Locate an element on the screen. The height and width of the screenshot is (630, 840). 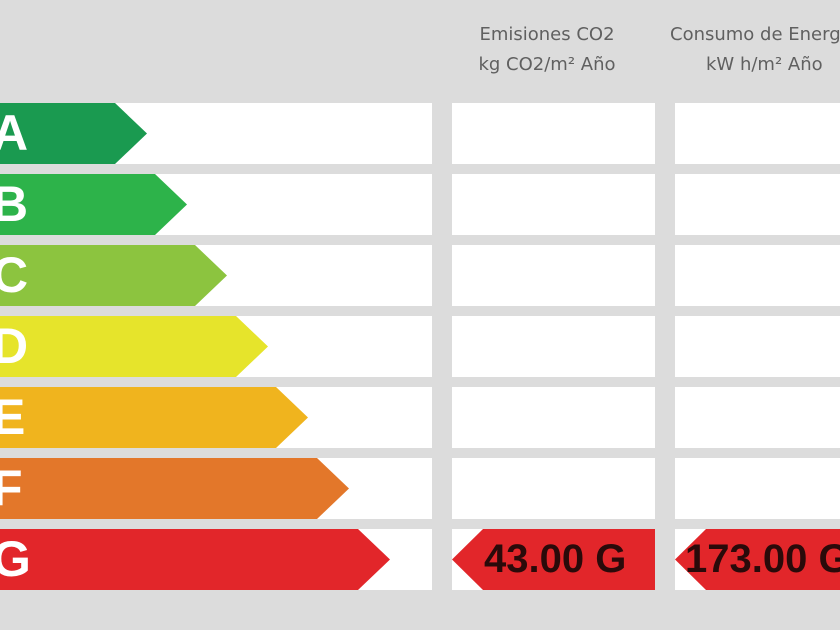
rating-arrow-d: D is located at coordinates (134, 346).